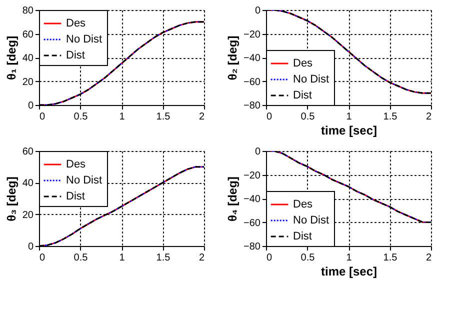 The width and height of the screenshot is (456, 312). I want to click on y-axis-title: θ₂ [deg], so click(233, 58).